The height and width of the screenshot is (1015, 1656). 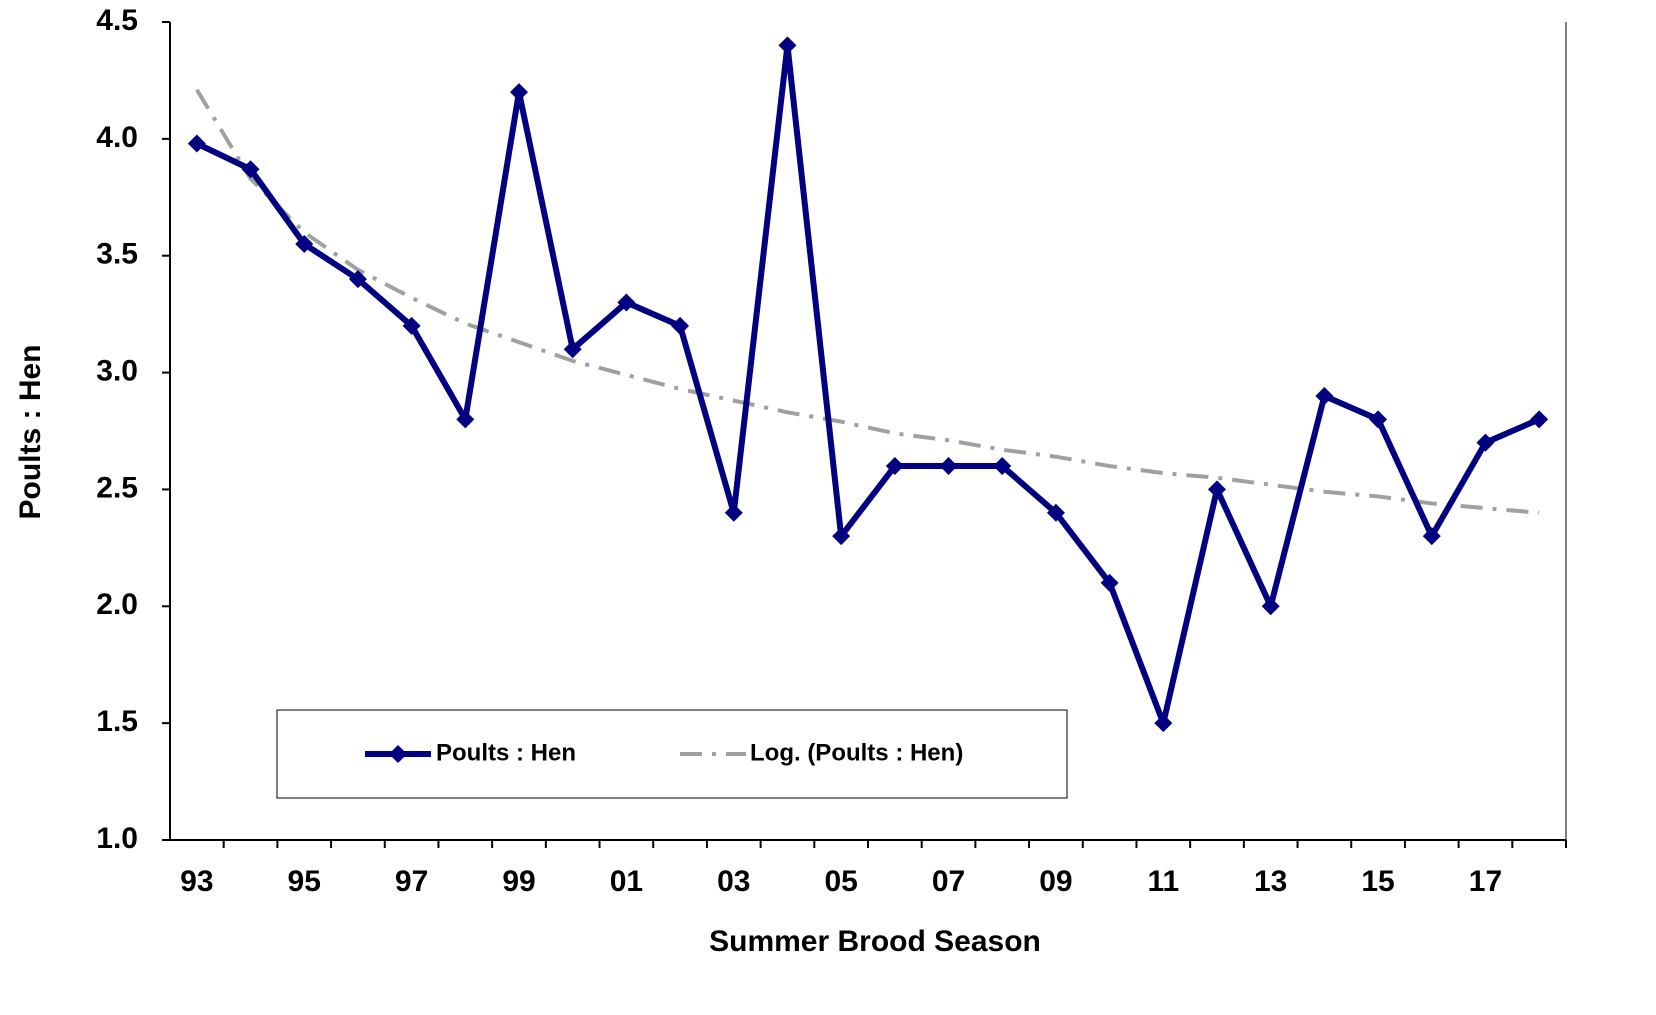 What do you see at coordinates (1377, 881) in the screenshot?
I see `x-tick-label: 15` at bounding box center [1377, 881].